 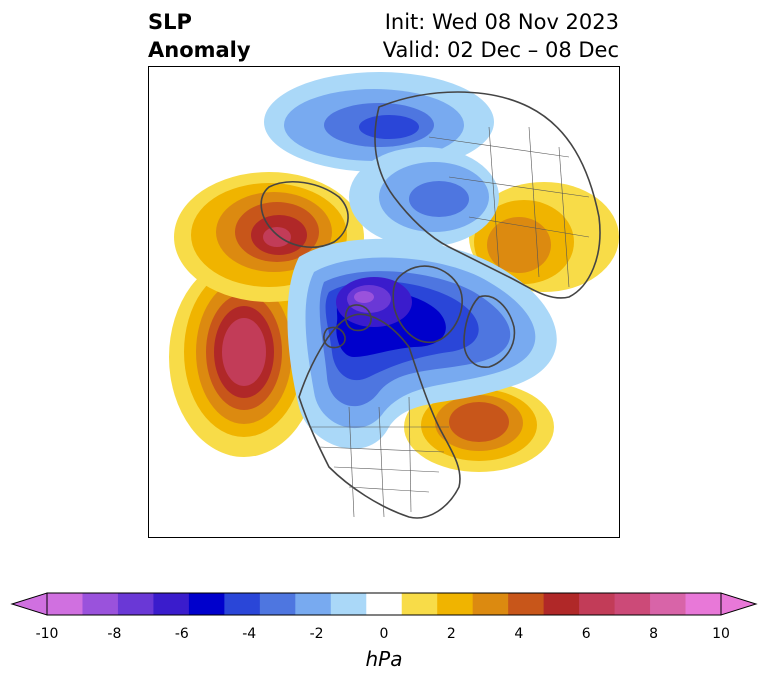 I want to click on colorbar-tick-label: 10, so click(x=721, y=634).